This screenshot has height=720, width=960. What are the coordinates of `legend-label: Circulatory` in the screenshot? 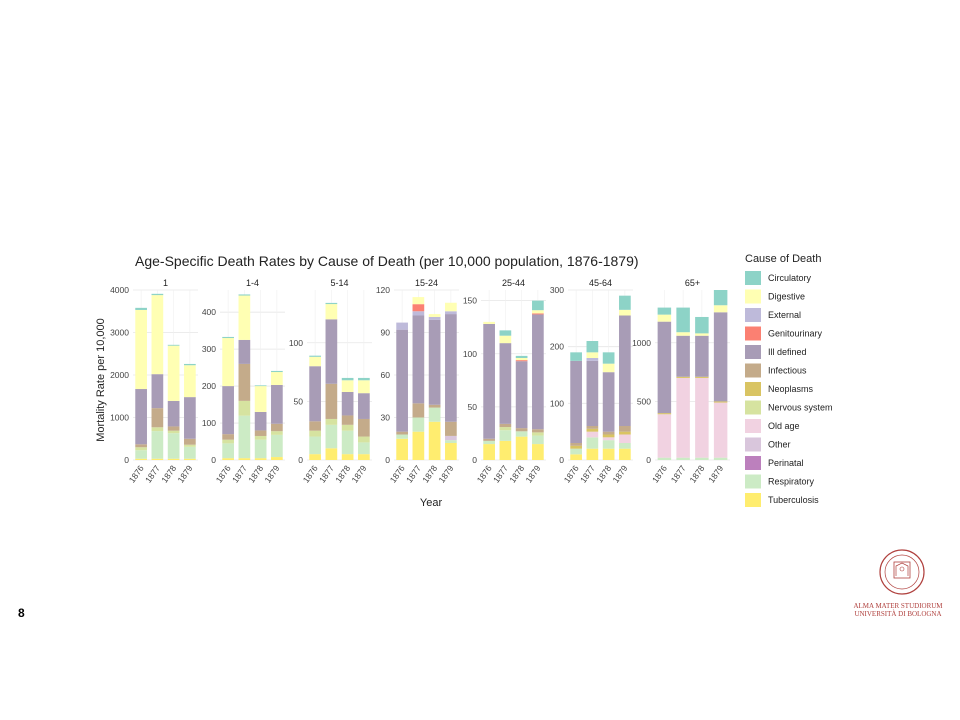 It's located at (790, 278).